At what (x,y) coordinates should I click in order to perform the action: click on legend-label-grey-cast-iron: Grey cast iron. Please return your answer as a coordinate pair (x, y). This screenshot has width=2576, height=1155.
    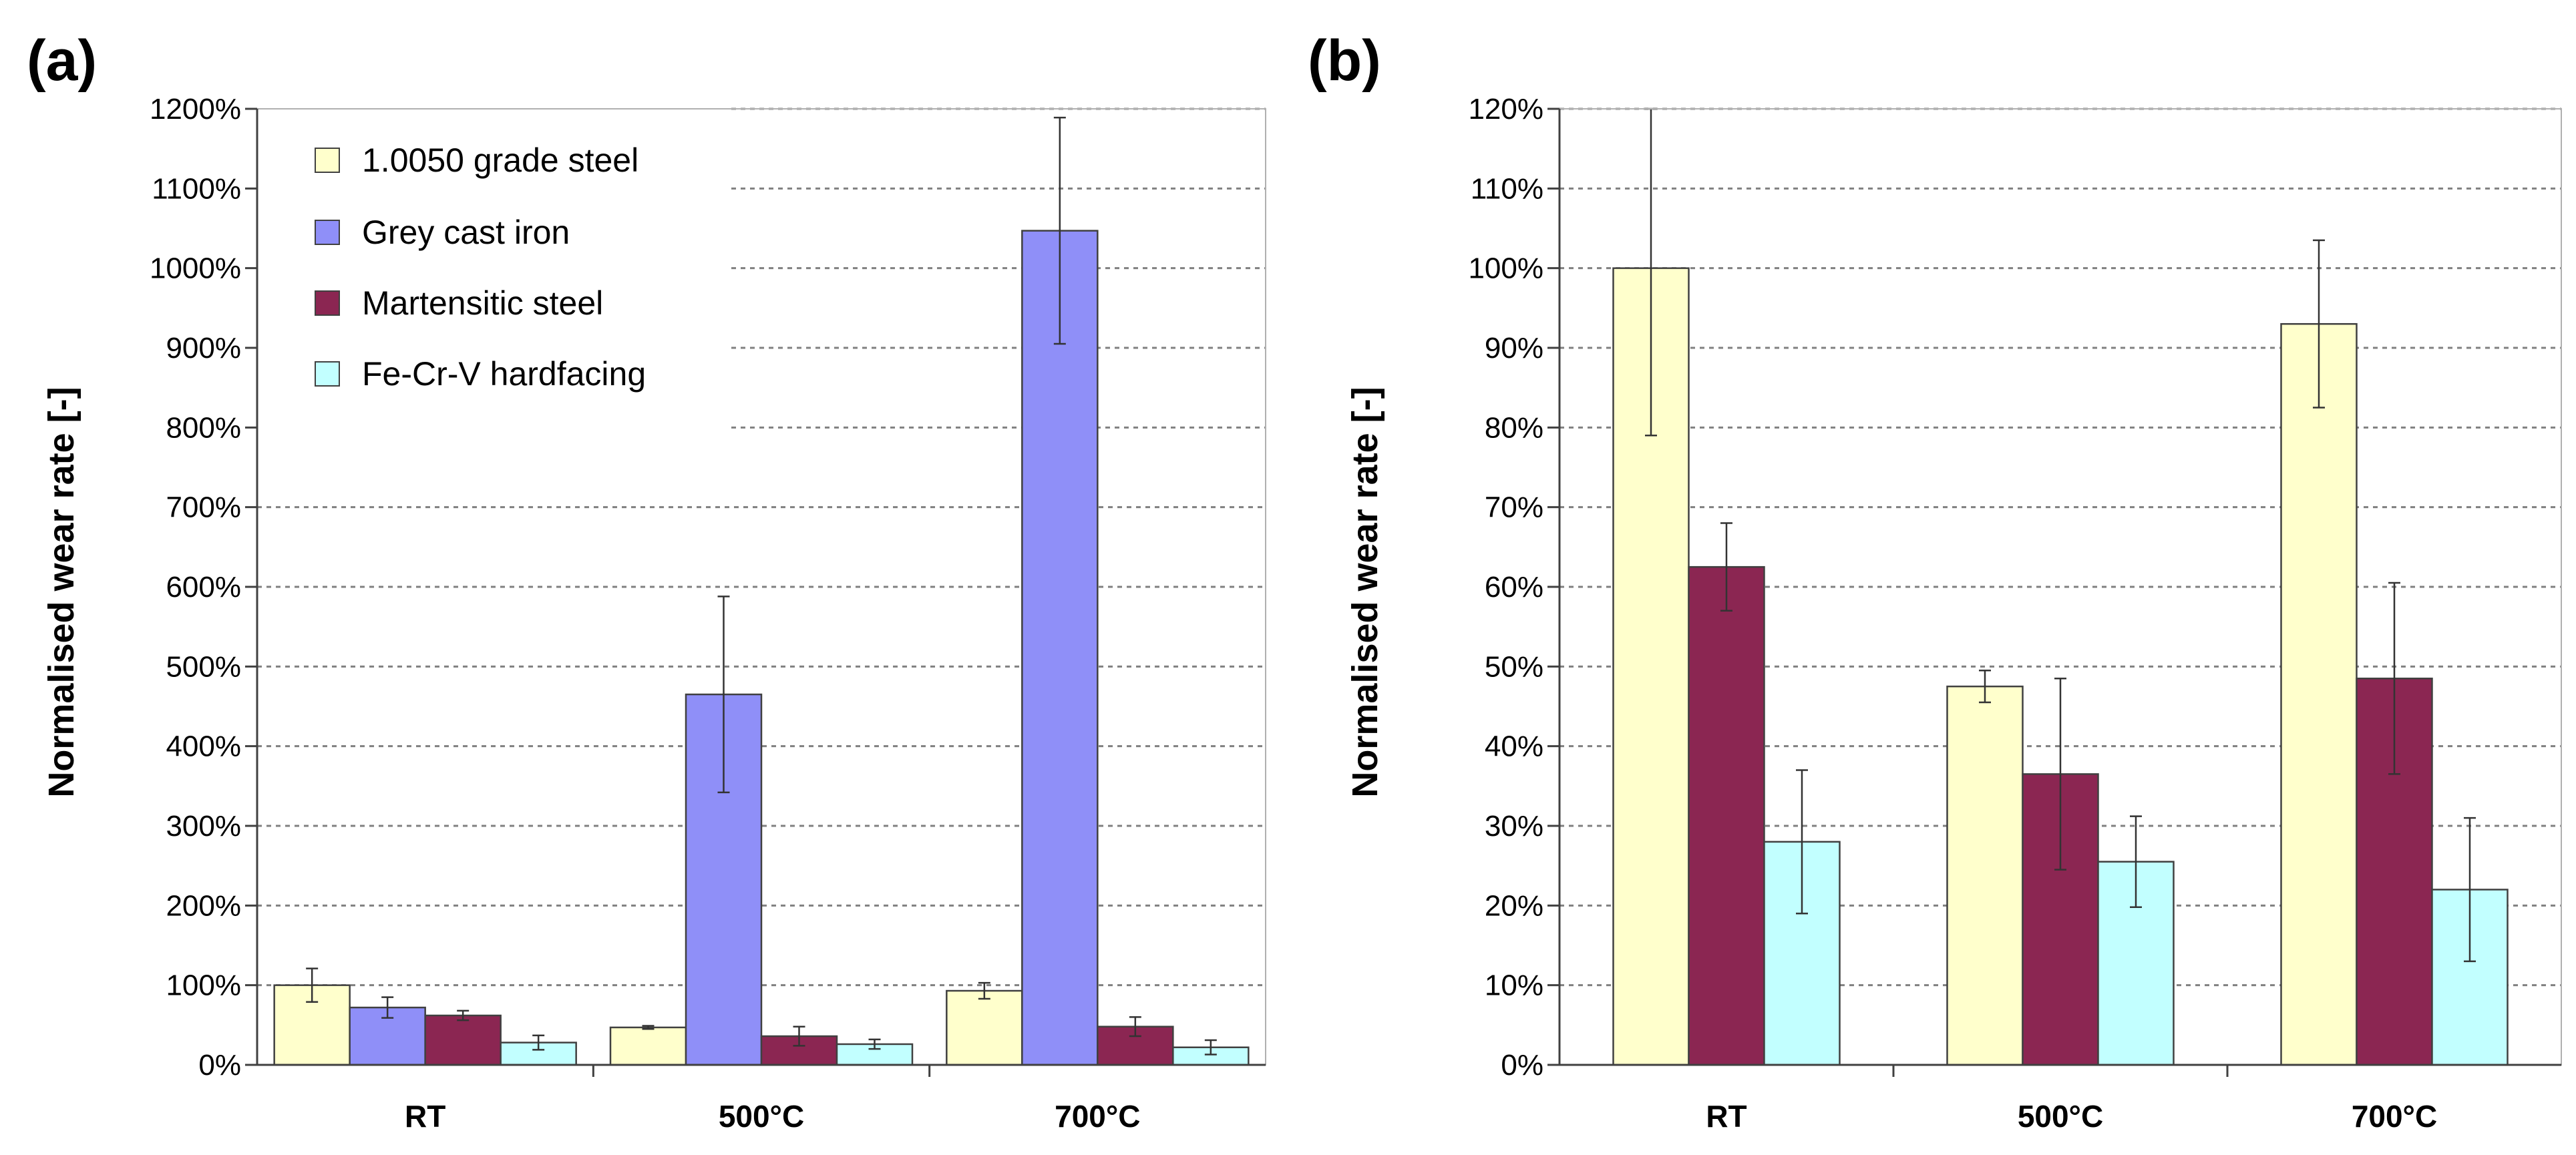
    Looking at the image, I should click on (466, 232).